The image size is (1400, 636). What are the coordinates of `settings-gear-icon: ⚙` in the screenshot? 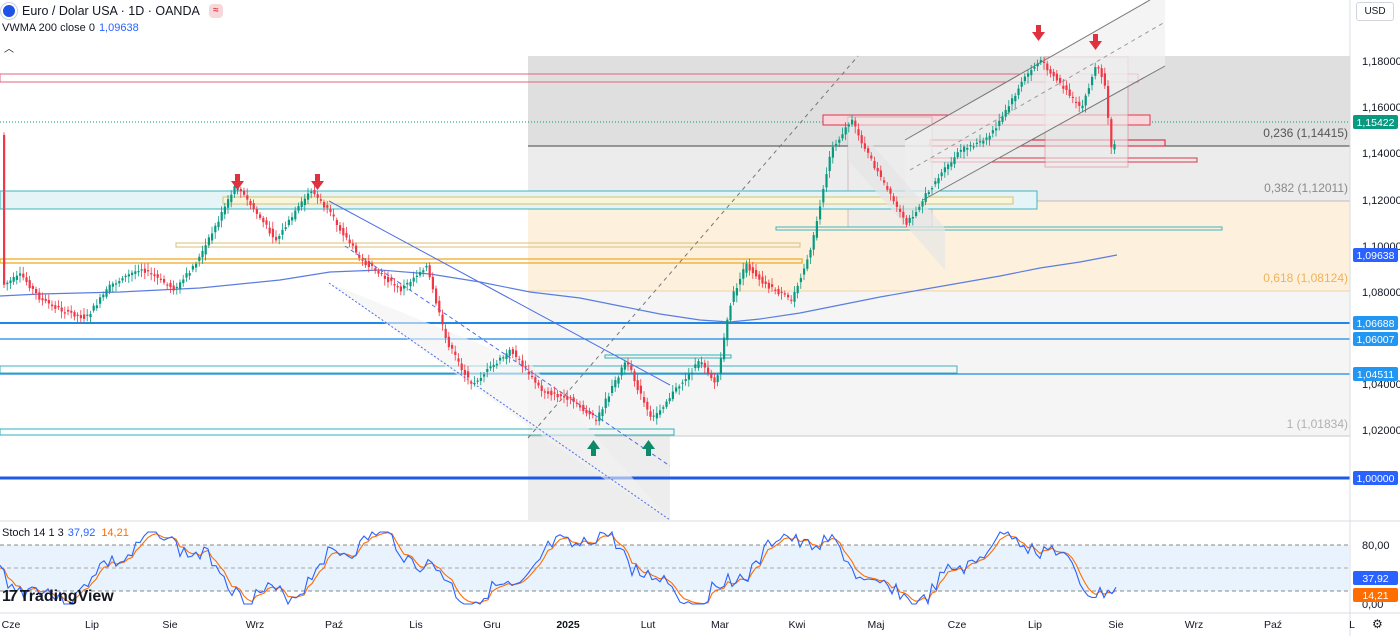 It's located at (1377, 624).